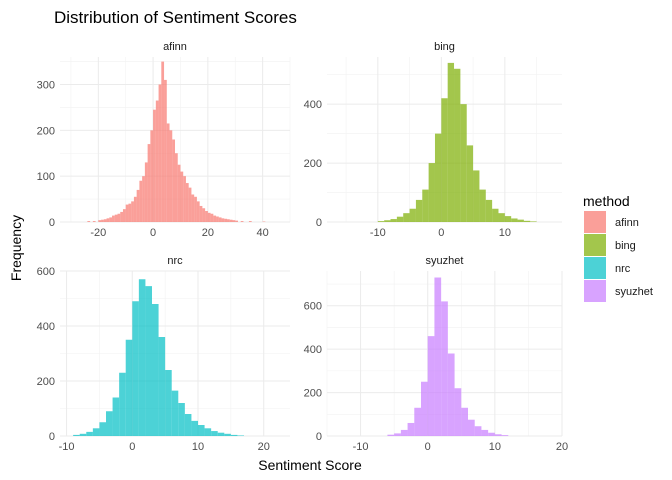  What do you see at coordinates (623, 269) in the screenshot?
I see `legend-label: nrc` at bounding box center [623, 269].